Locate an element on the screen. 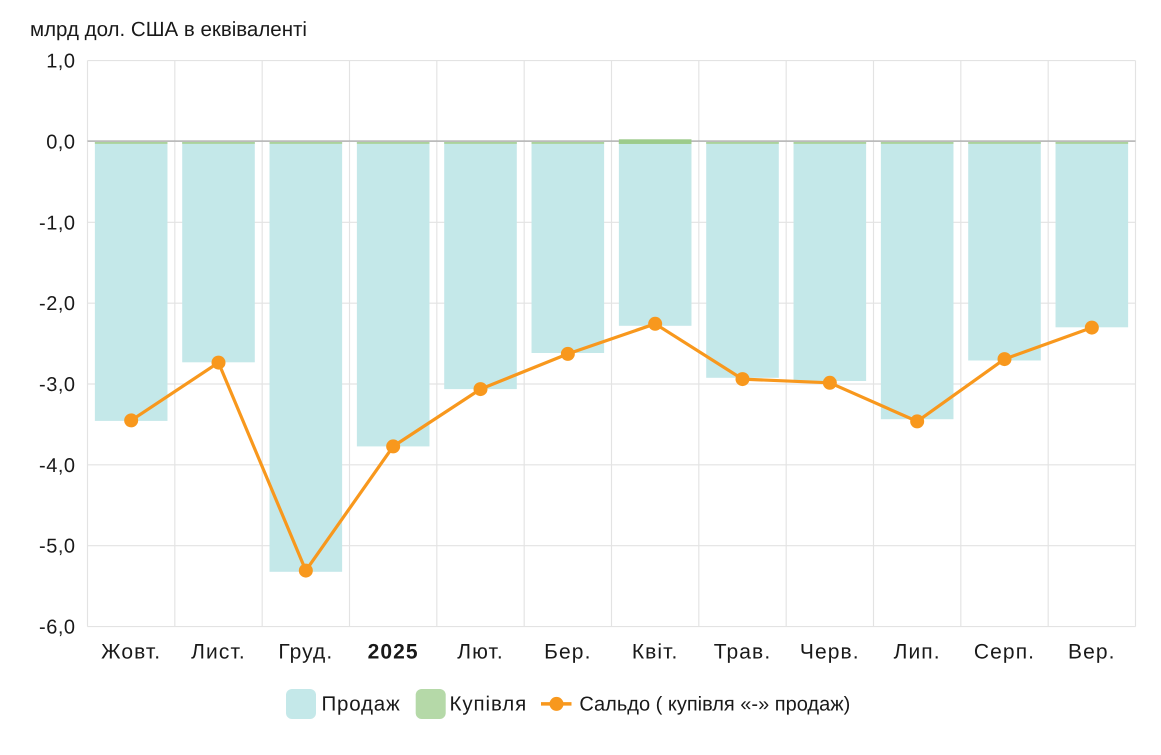 The height and width of the screenshot is (755, 1161). svg-text: Купівля is located at coordinates (489, 704).